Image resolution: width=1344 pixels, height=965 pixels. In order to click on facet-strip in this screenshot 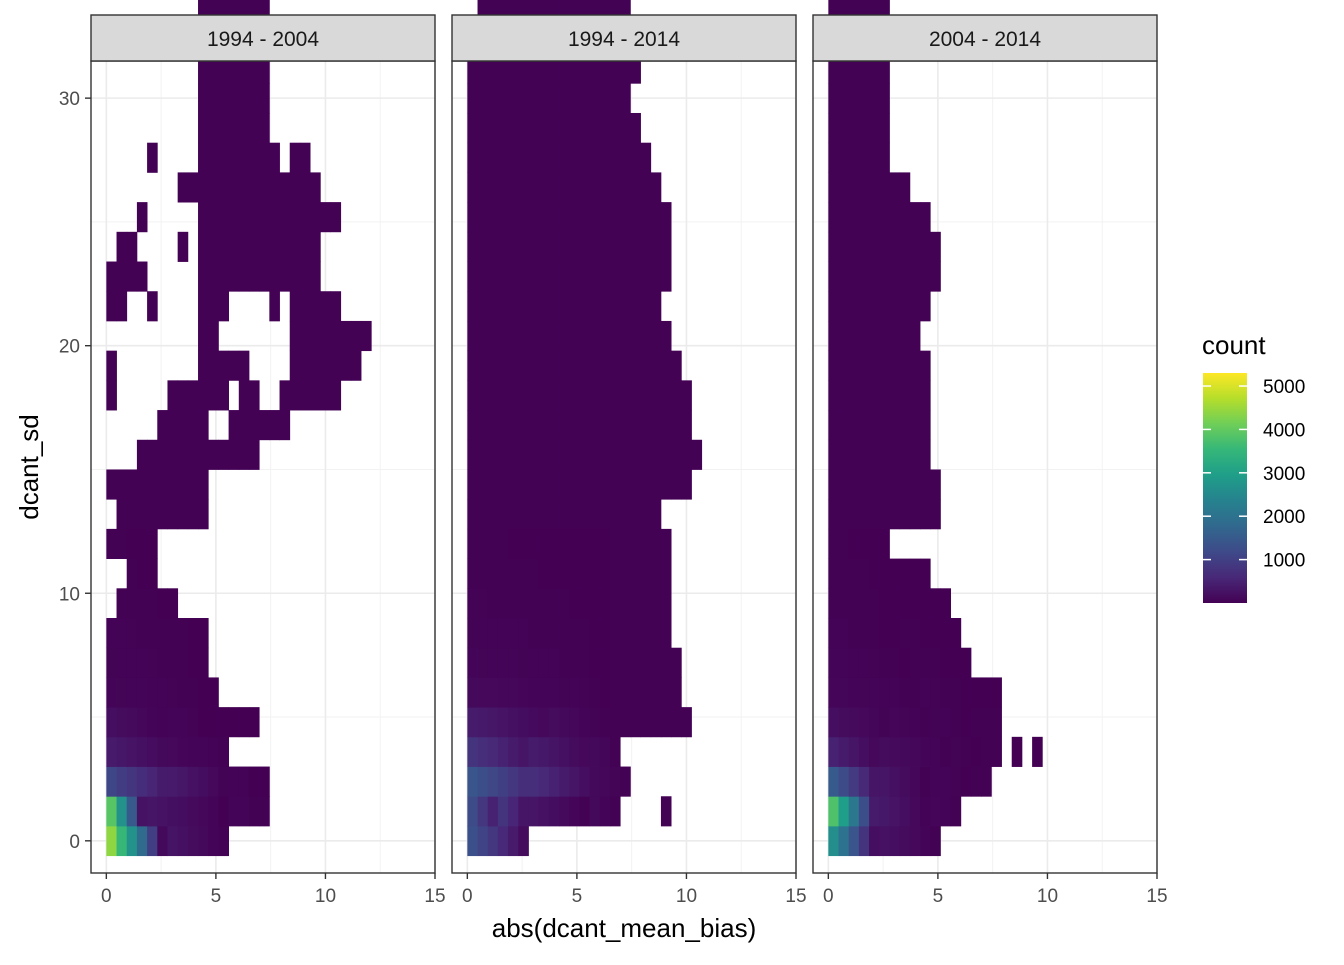, I will do `click(985, 38)`.